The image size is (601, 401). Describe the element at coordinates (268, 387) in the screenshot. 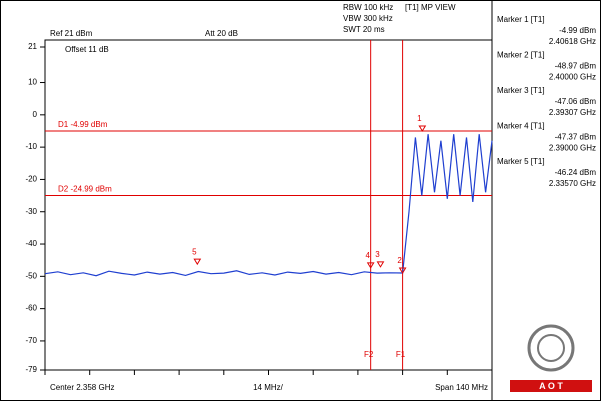

I see `division: 14 MHz/` at that location.